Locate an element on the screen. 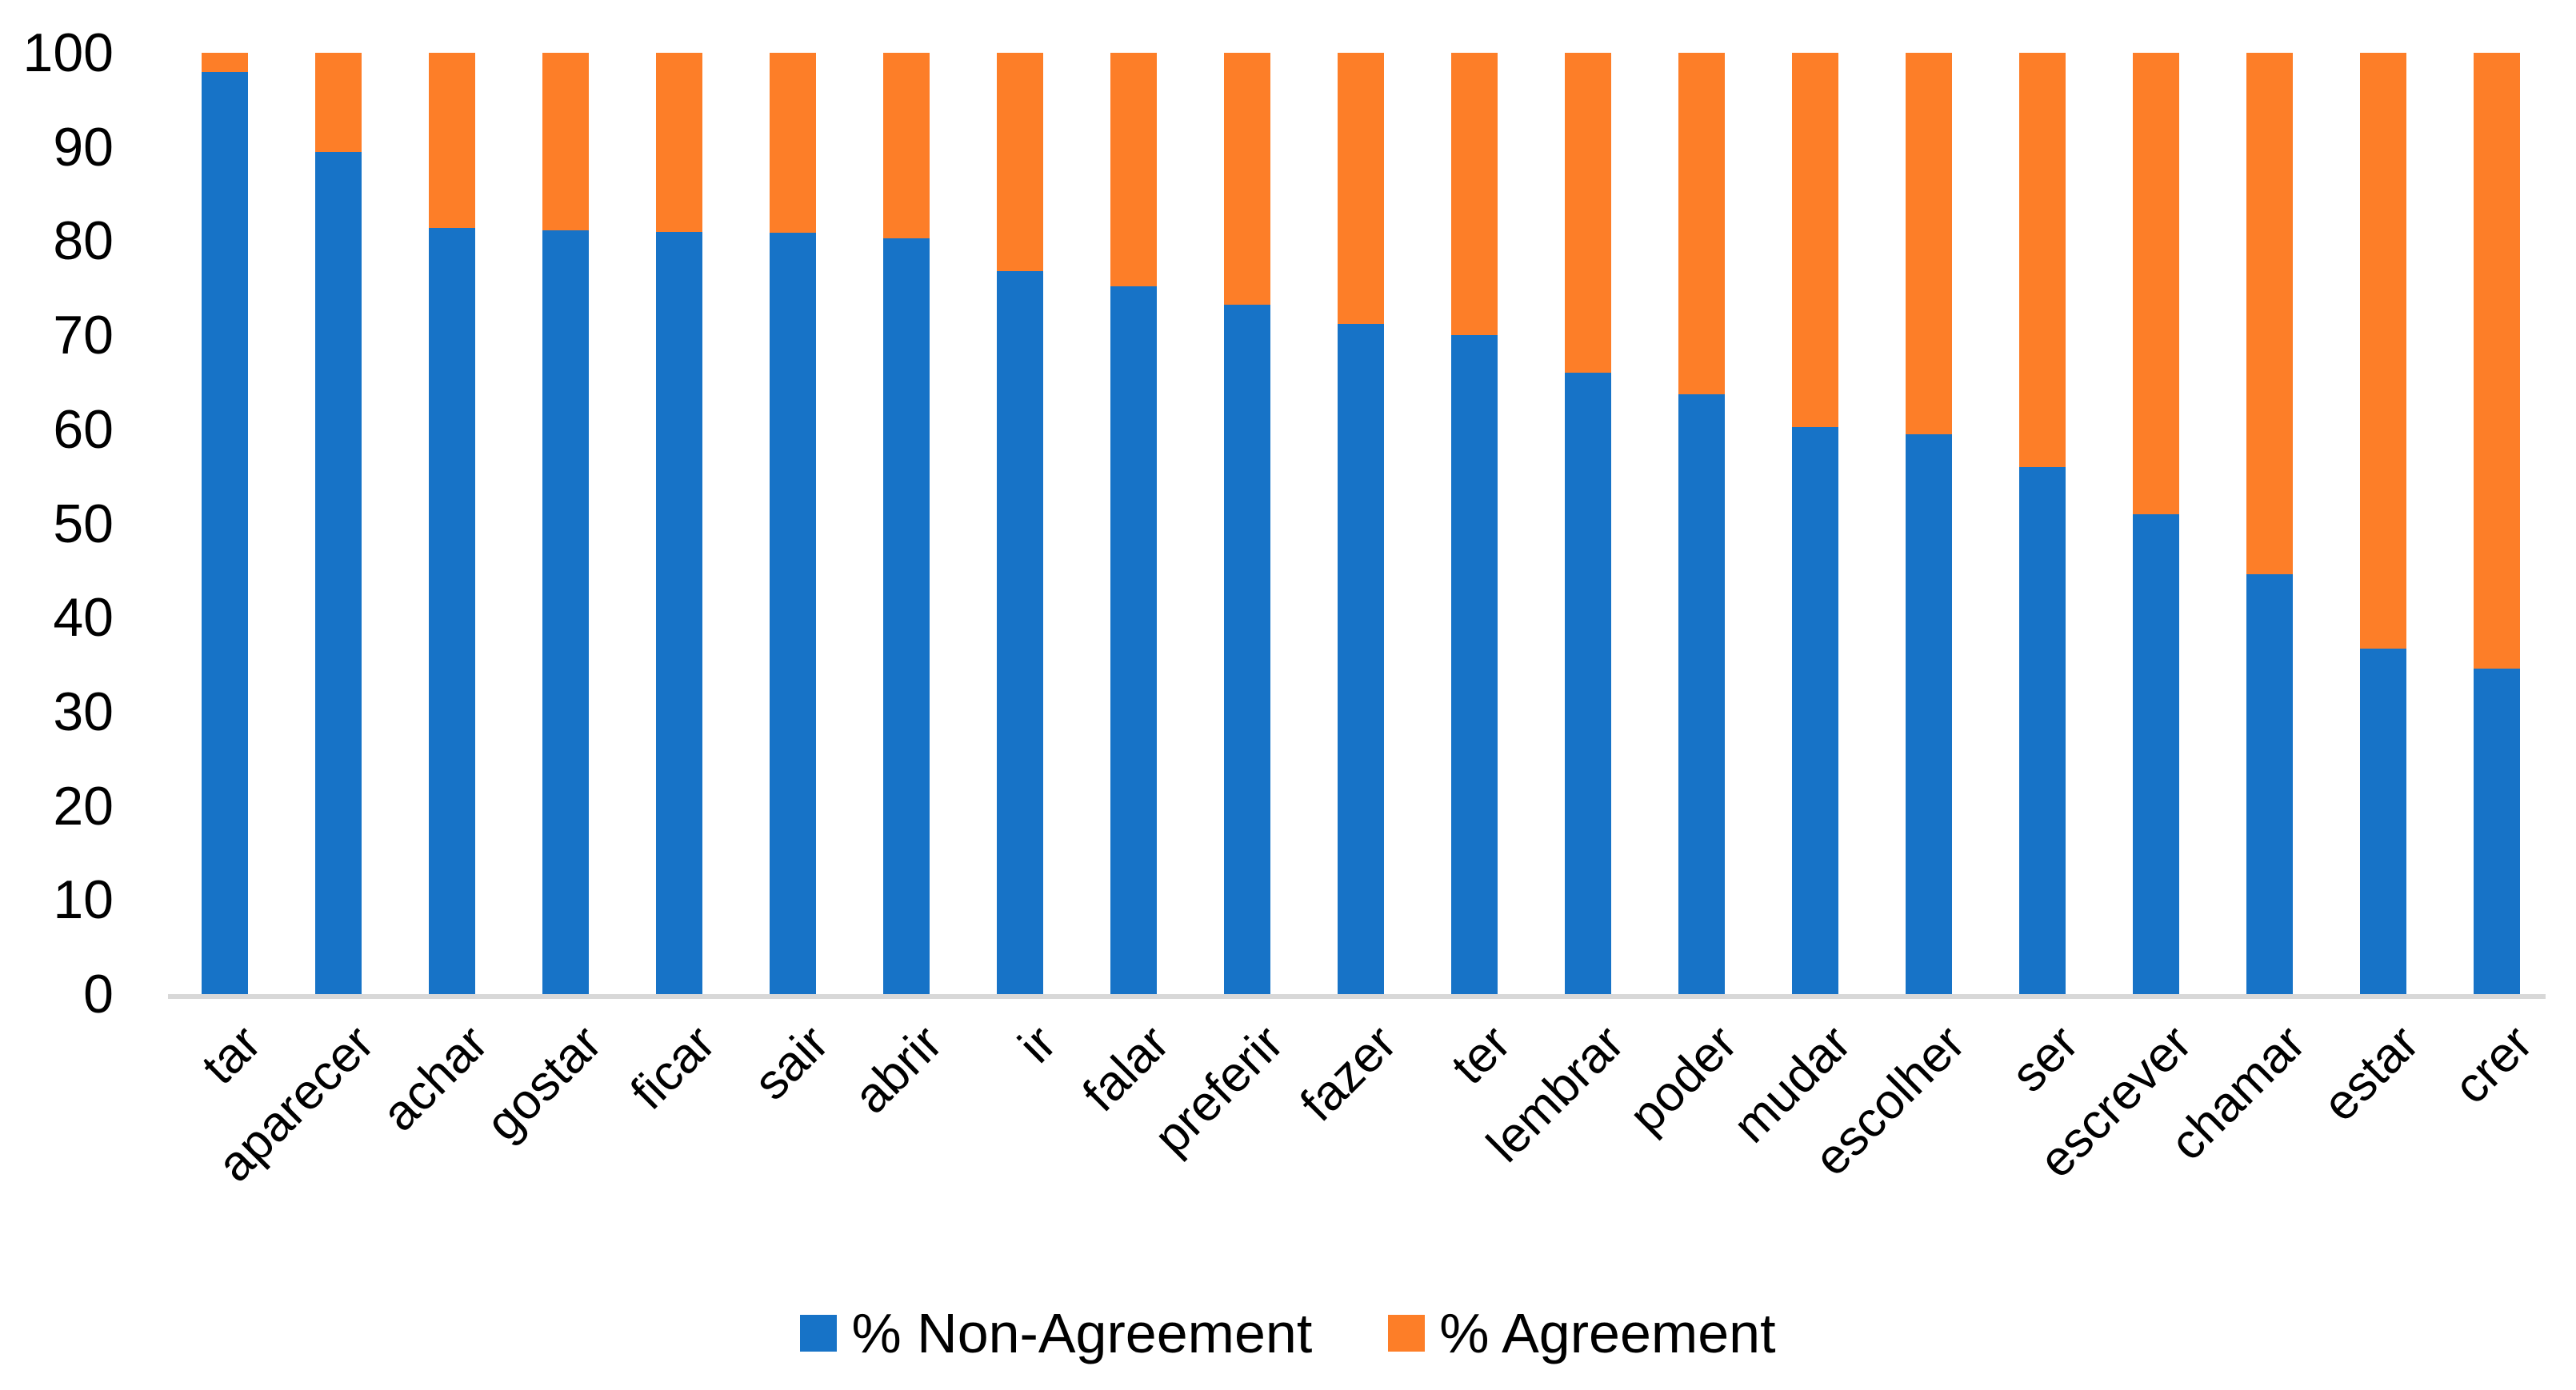 The height and width of the screenshot is (1390, 2576). x-axis-label: ter is located at coordinates (1481, 1056).